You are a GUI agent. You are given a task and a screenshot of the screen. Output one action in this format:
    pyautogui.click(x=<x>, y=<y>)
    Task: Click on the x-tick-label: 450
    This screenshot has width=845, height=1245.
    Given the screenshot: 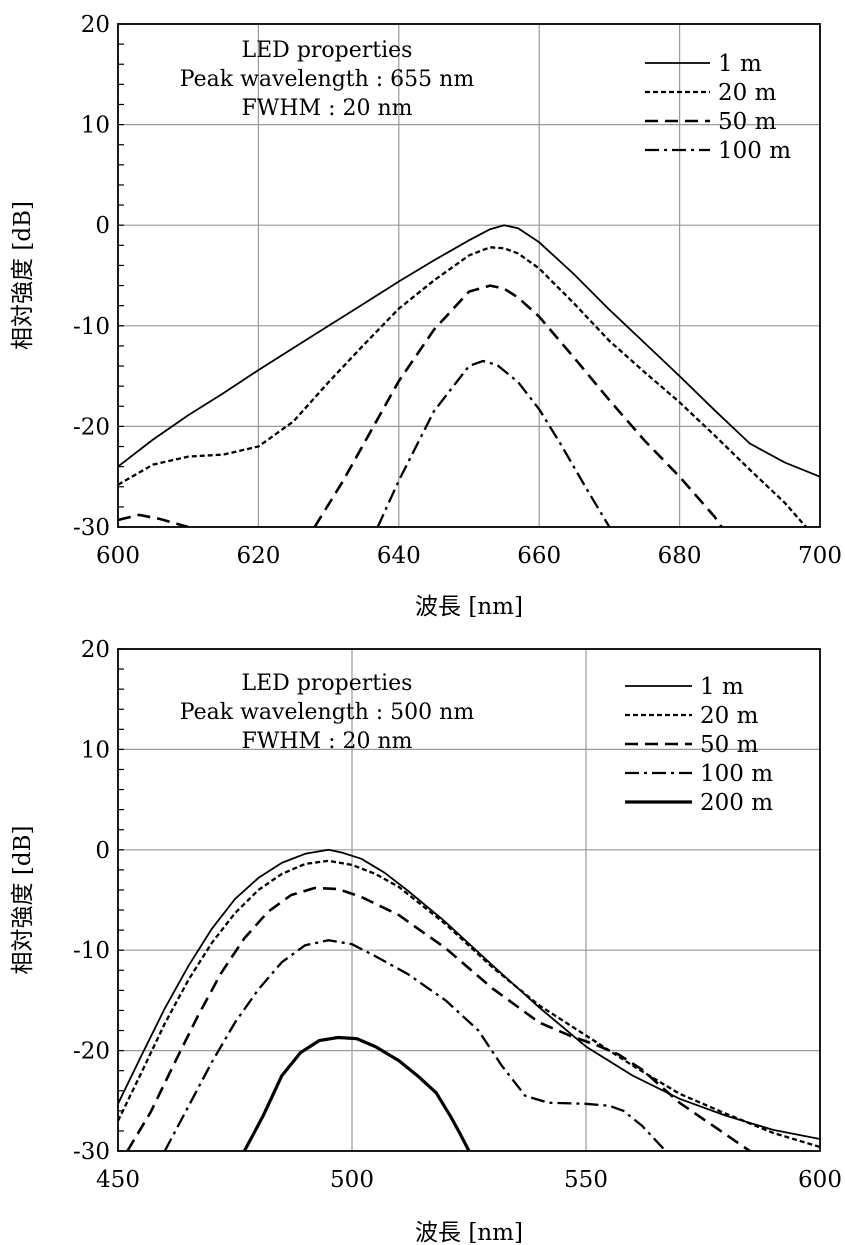 What is the action you would take?
    pyautogui.click(x=118, y=1180)
    